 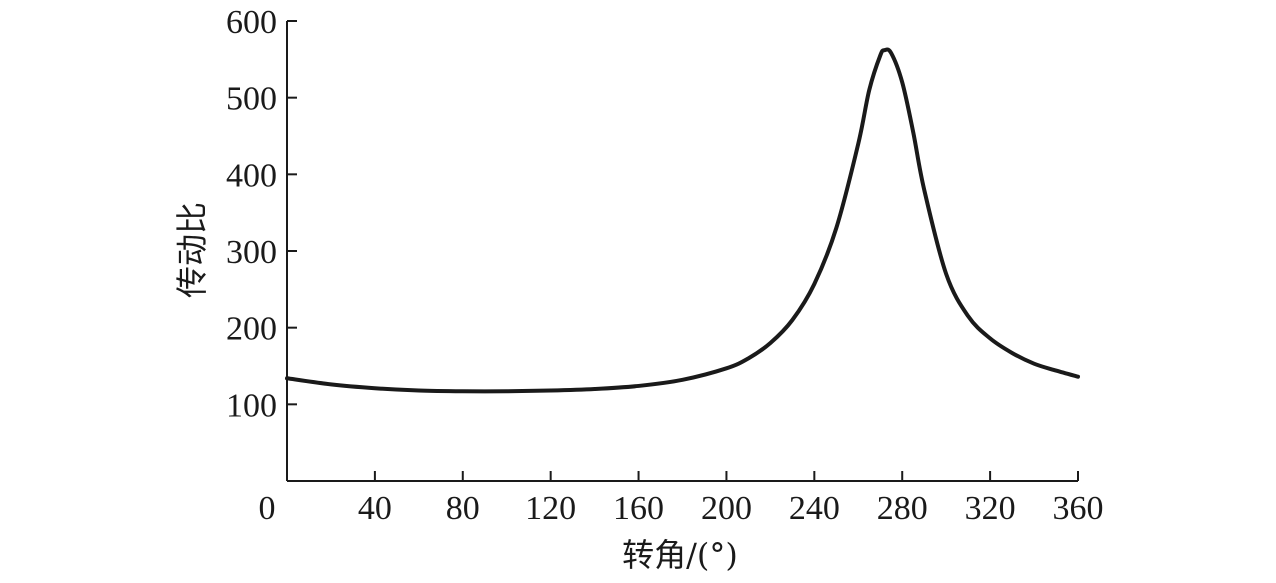 What do you see at coordinates (251, 175) in the screenshot?
I see `y-tick-label: 400` at bounding box center [251, 175].